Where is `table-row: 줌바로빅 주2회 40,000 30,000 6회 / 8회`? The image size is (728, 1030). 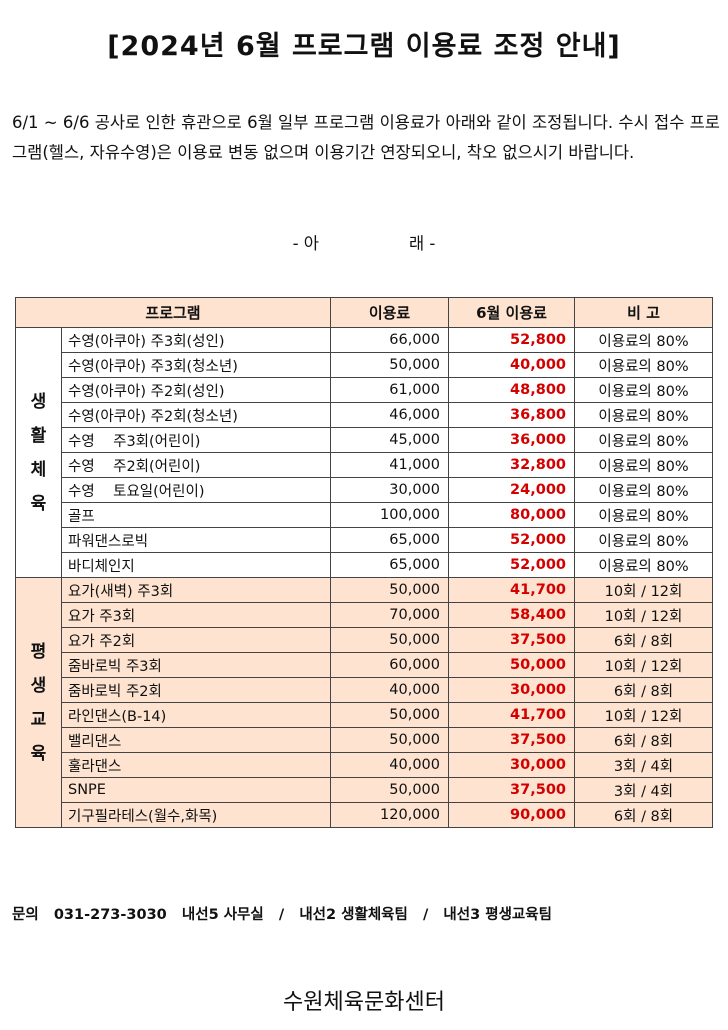 table-row: 줌바로빅 주2회 40,000 30,000 6회 / 8회 is located at coordinates (365, 690).